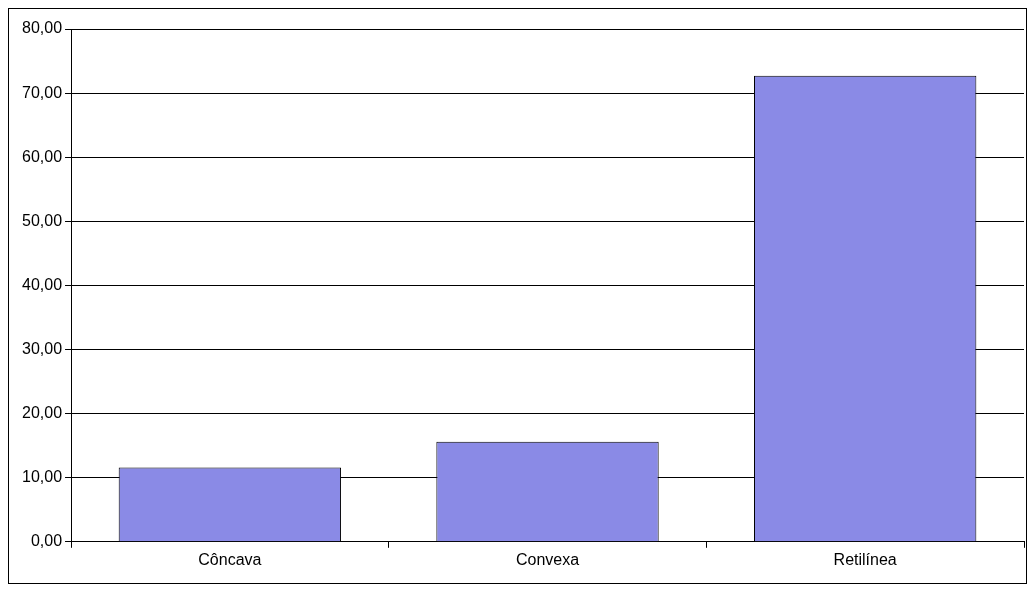 This screenshot has height=592, width=1035. What do you see at coordinates (46, 541) in the screenshot?
I see `y-tick-label: 0,00` at bounding box center [46, 541].